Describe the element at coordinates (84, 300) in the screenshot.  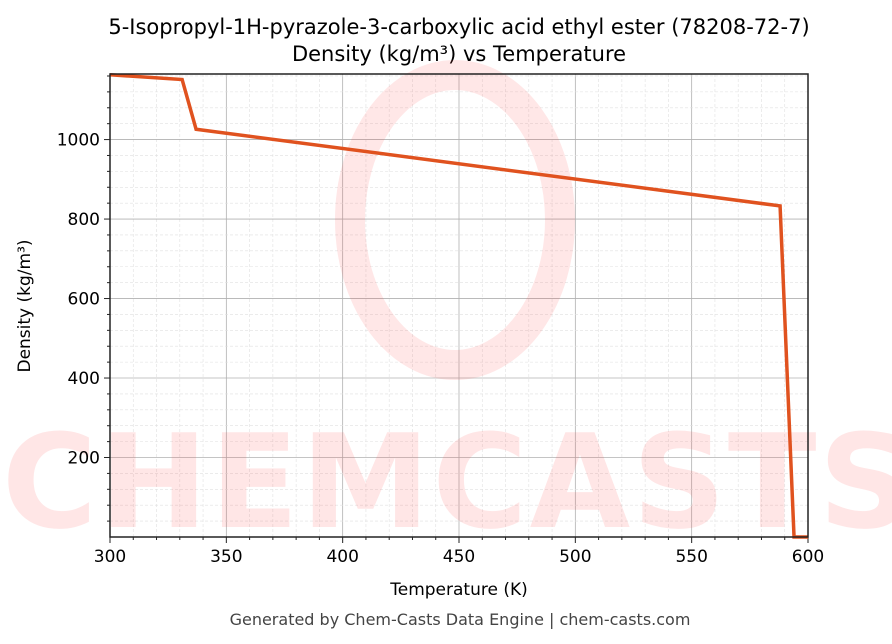
I see `y-tick-label: 600` at that location.